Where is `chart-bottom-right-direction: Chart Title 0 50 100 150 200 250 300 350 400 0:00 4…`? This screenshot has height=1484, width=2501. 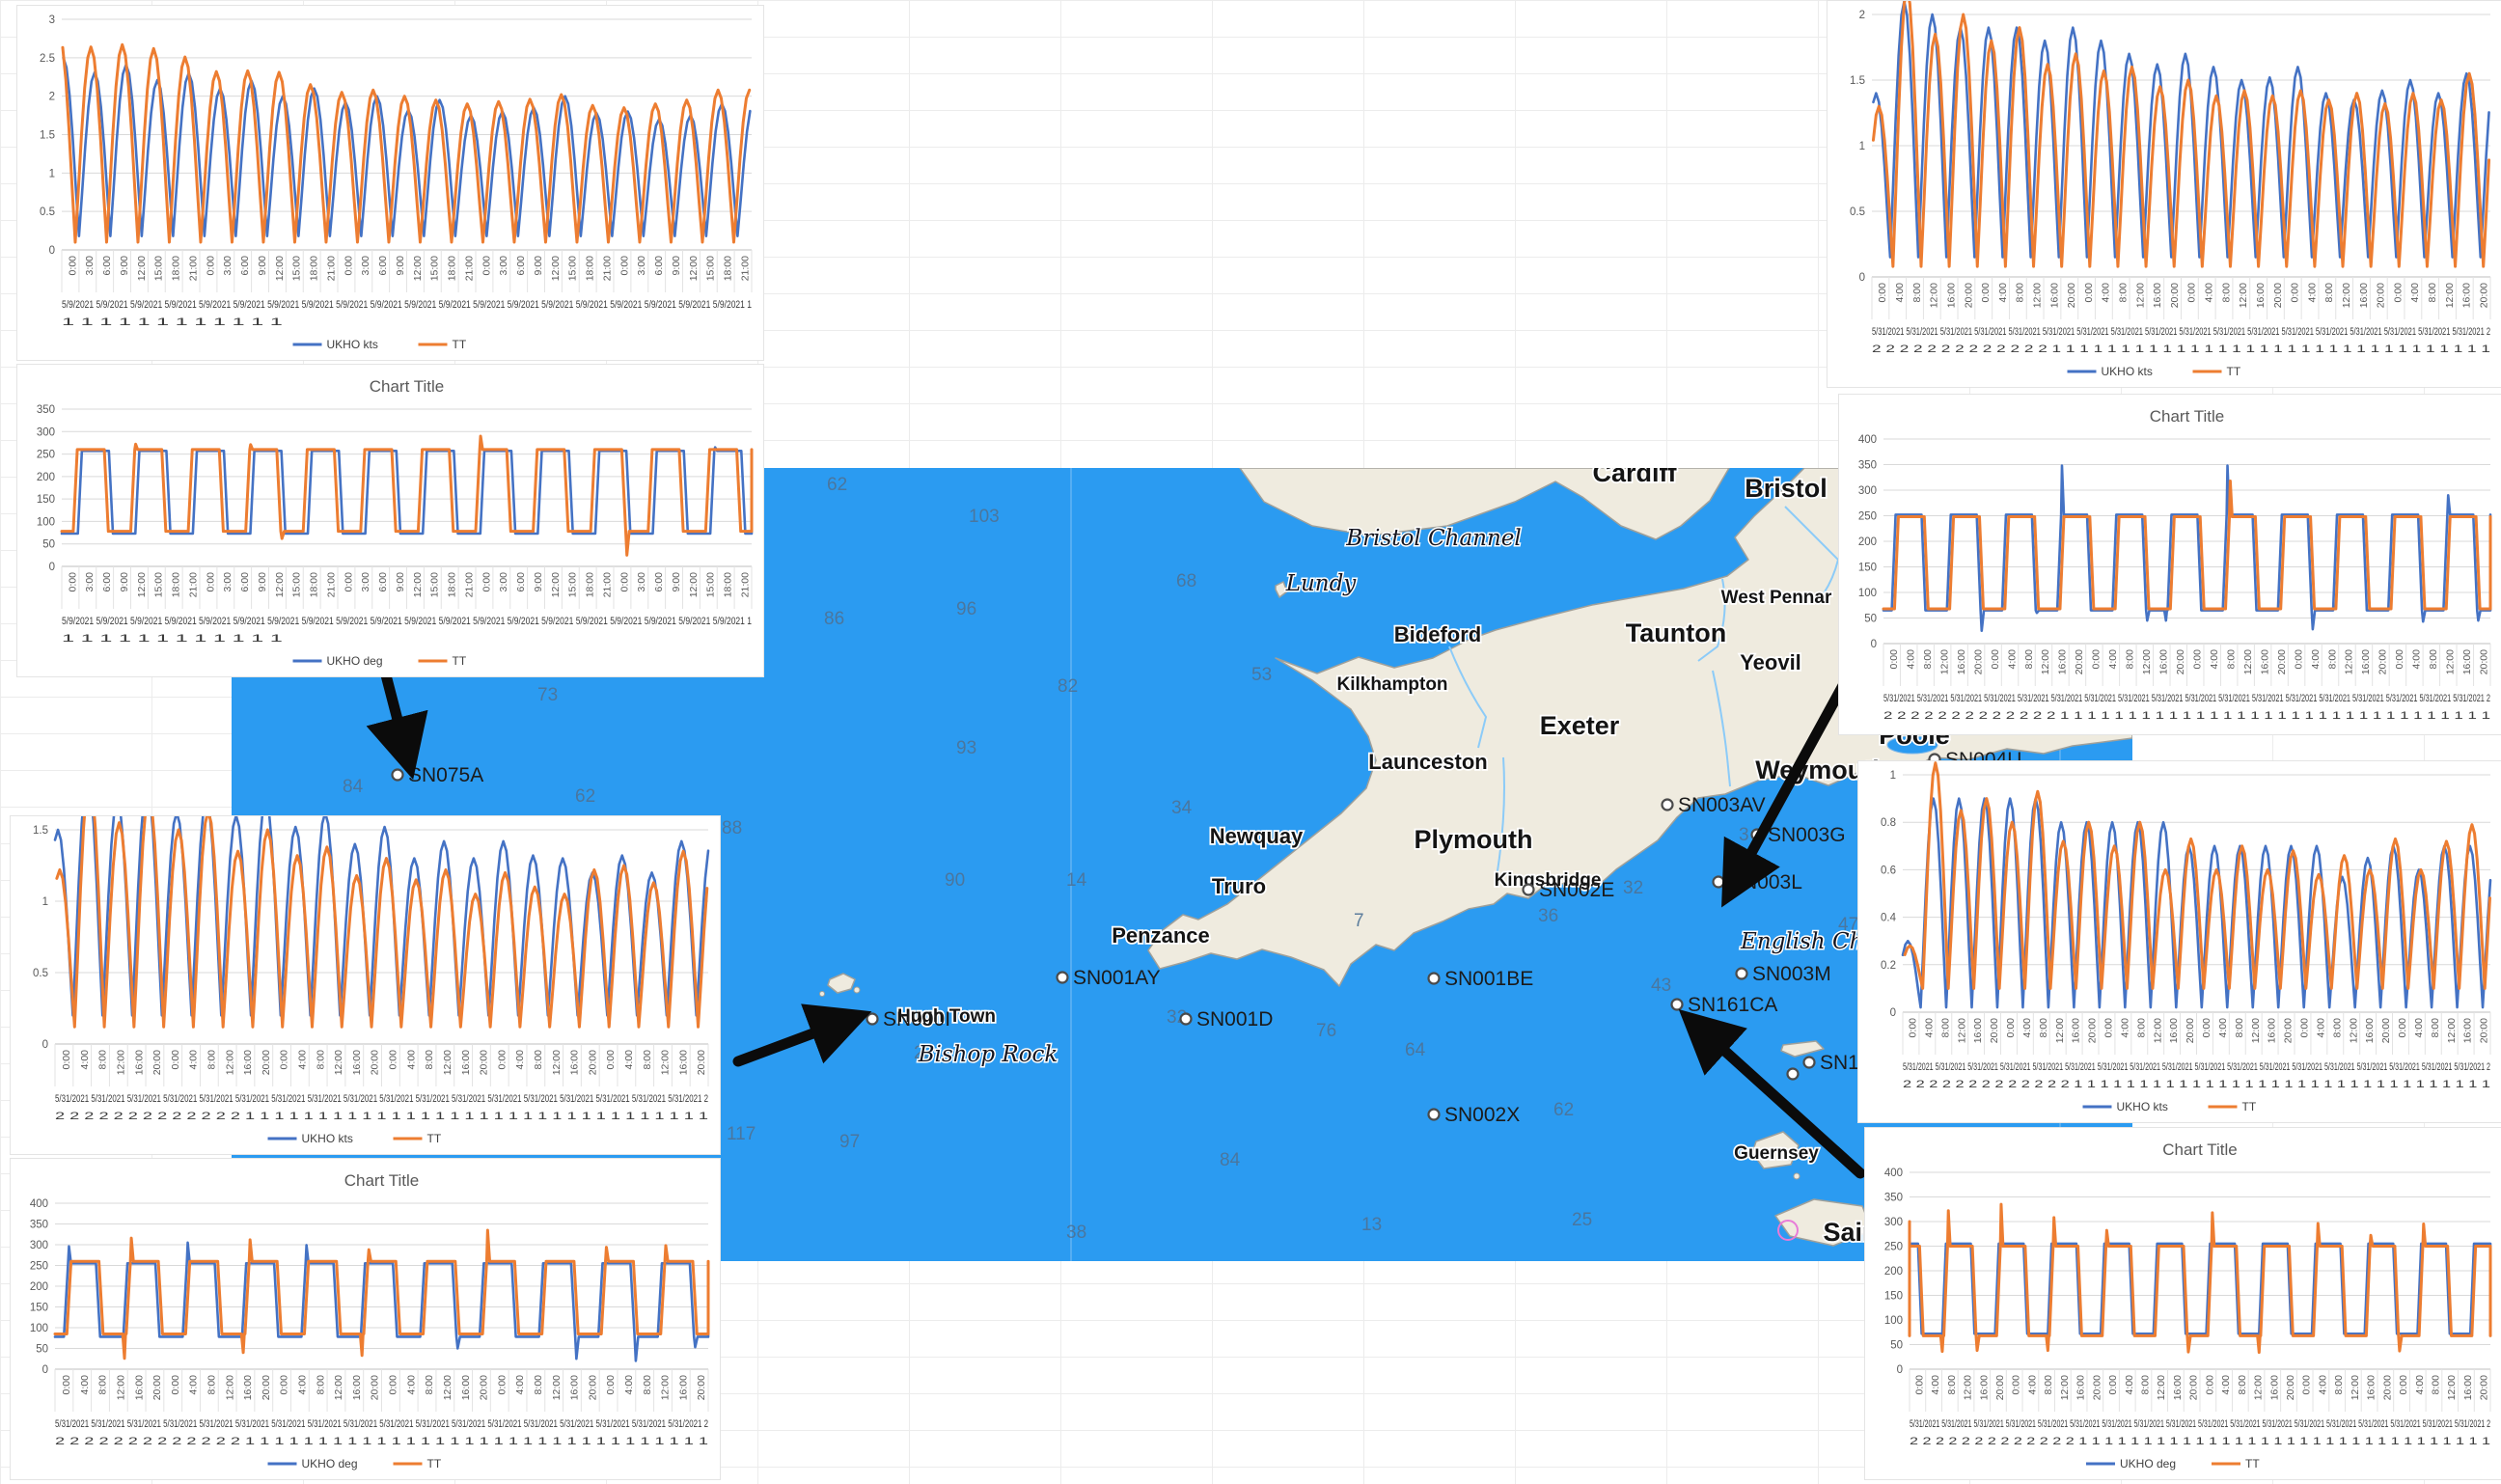
chart-bottom-right-direction: Chart Title 0 50 100 150 200 250 300 350 400 0:00 4… is located at coordinates (2182, 1303).